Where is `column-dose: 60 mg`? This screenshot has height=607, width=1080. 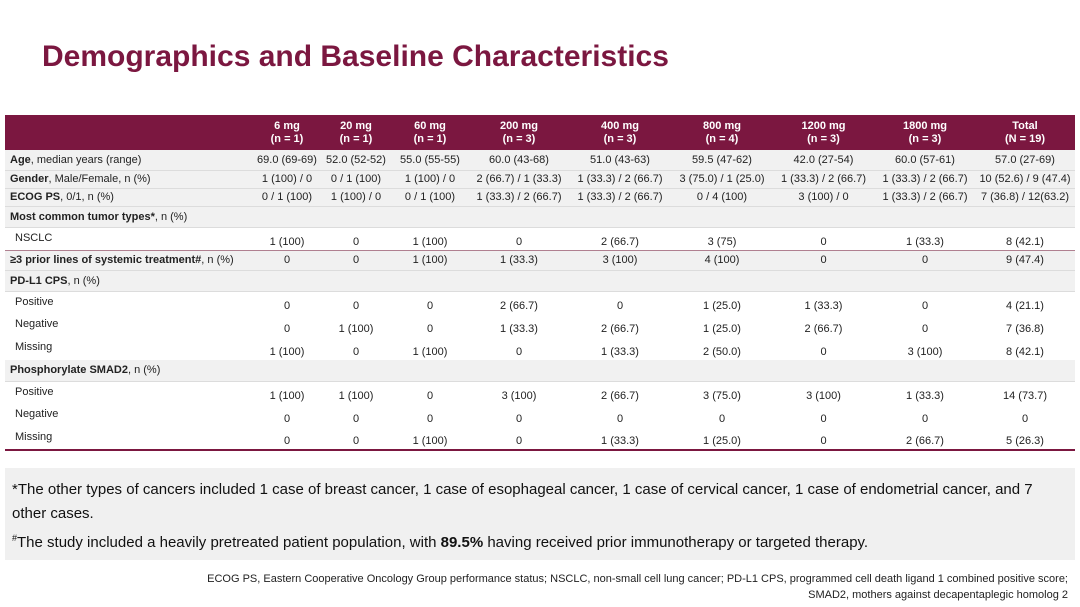
column-dose: 60 mg is located at coordinates (430, 125).